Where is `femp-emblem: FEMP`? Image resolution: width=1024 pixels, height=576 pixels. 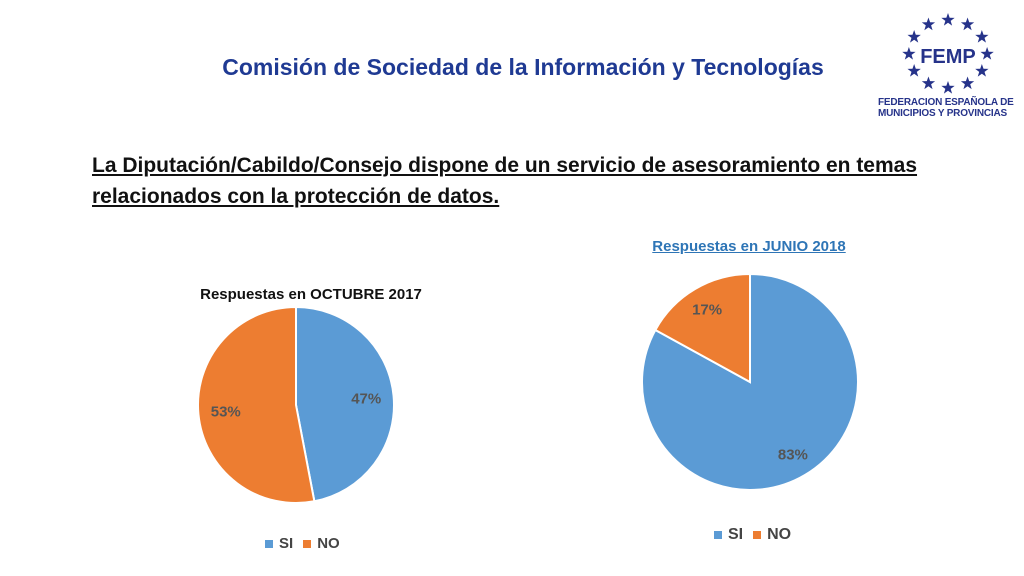 femp-emblem: FEMP is located at coordinates (948, 53).